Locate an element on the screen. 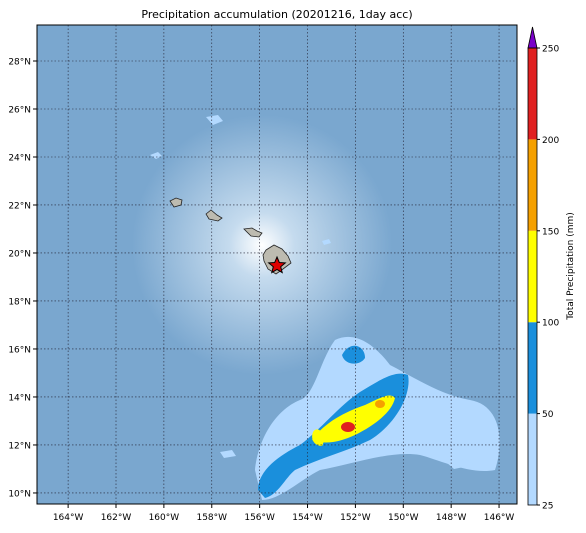 The image size is (586, 533). lon-tick-label: 150°W is located at coordinates (403, 518).